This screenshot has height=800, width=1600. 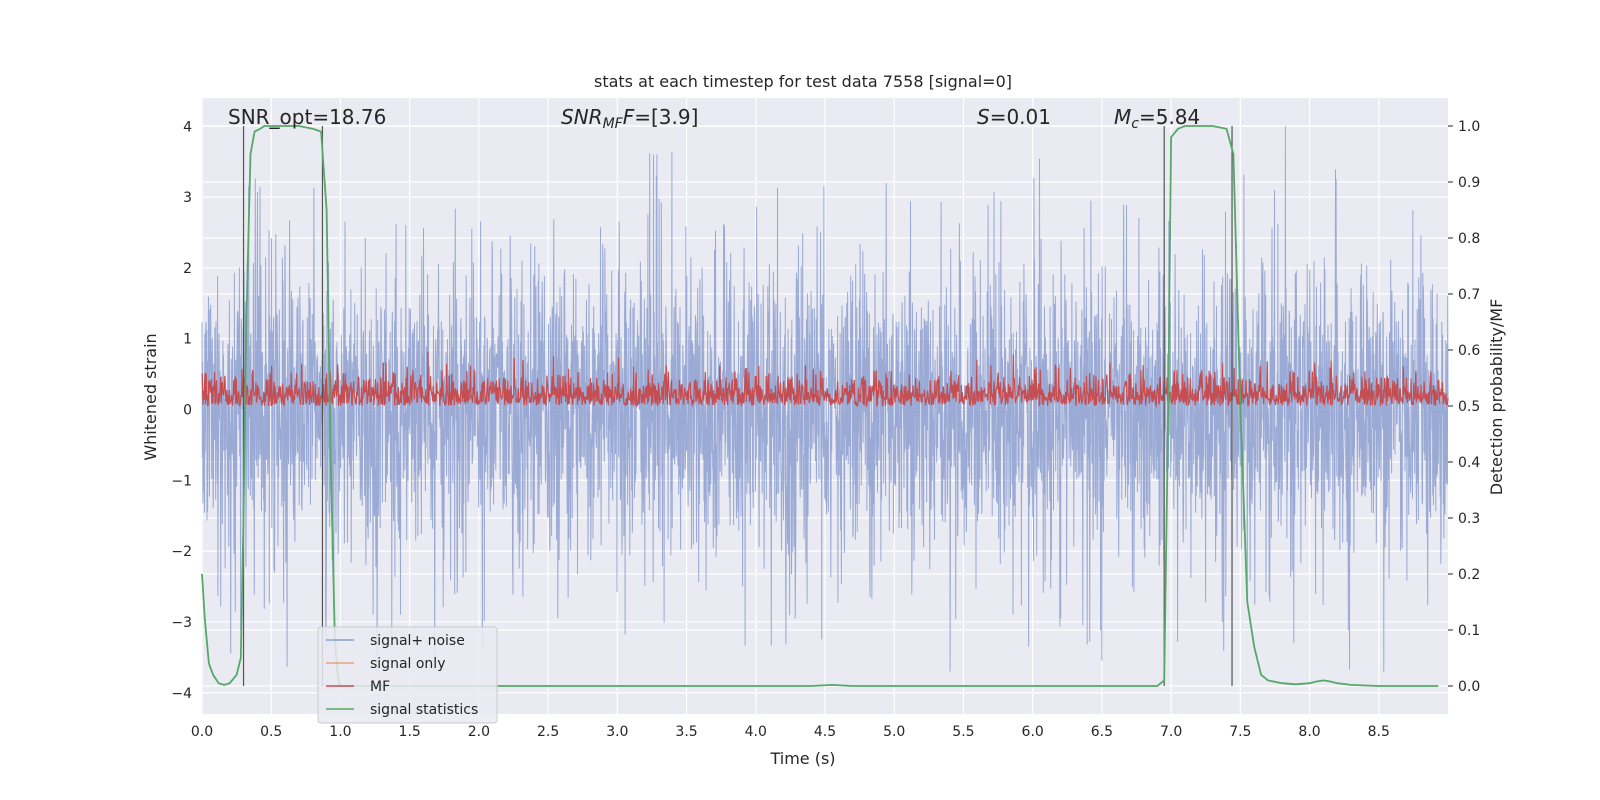 What do you see at coordinates (1240, 732) in the screenshot?
I see `x-tick-label: 7.5` at bounding box center [1240, 732].